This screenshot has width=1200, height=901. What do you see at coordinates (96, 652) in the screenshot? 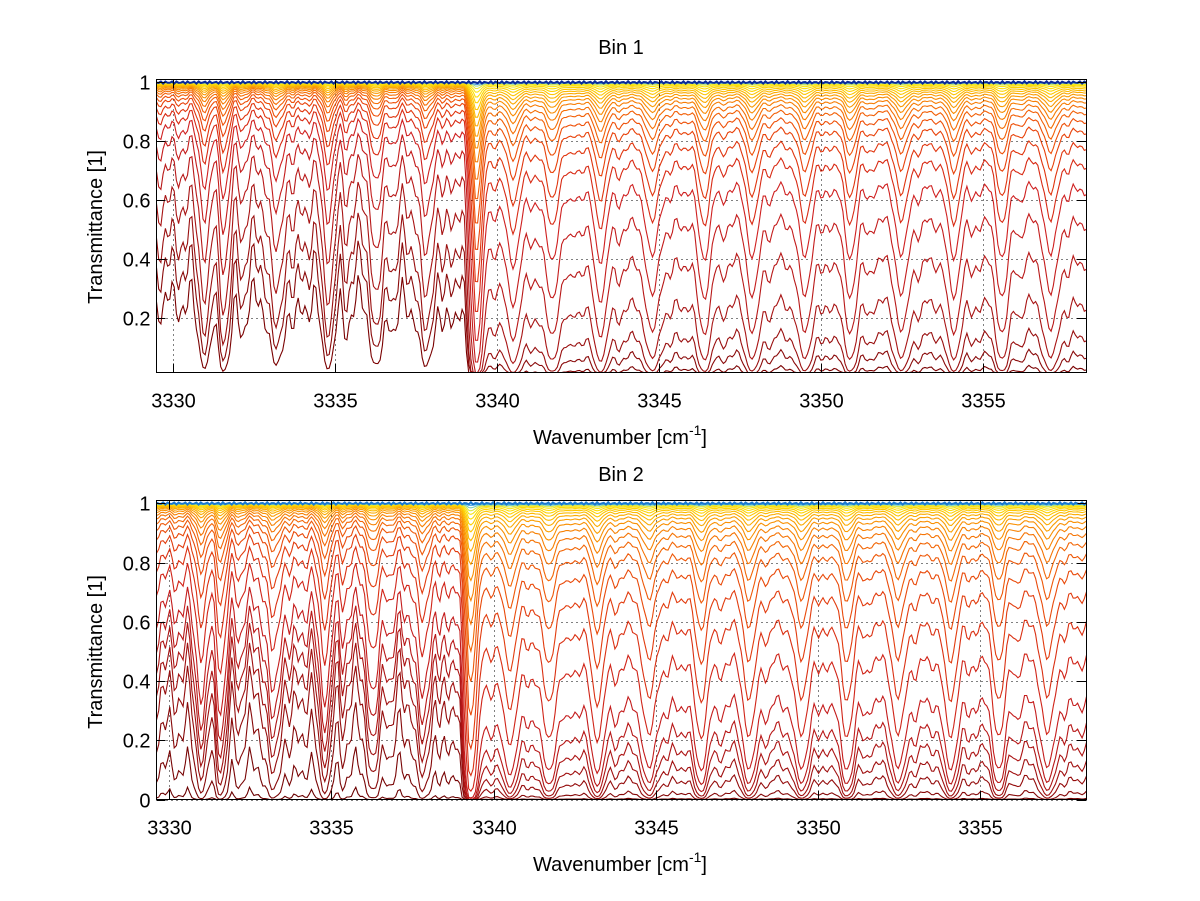
I see `y-axis-label-bin-2: Transmittance [1]` at bounding box center [96, 652].